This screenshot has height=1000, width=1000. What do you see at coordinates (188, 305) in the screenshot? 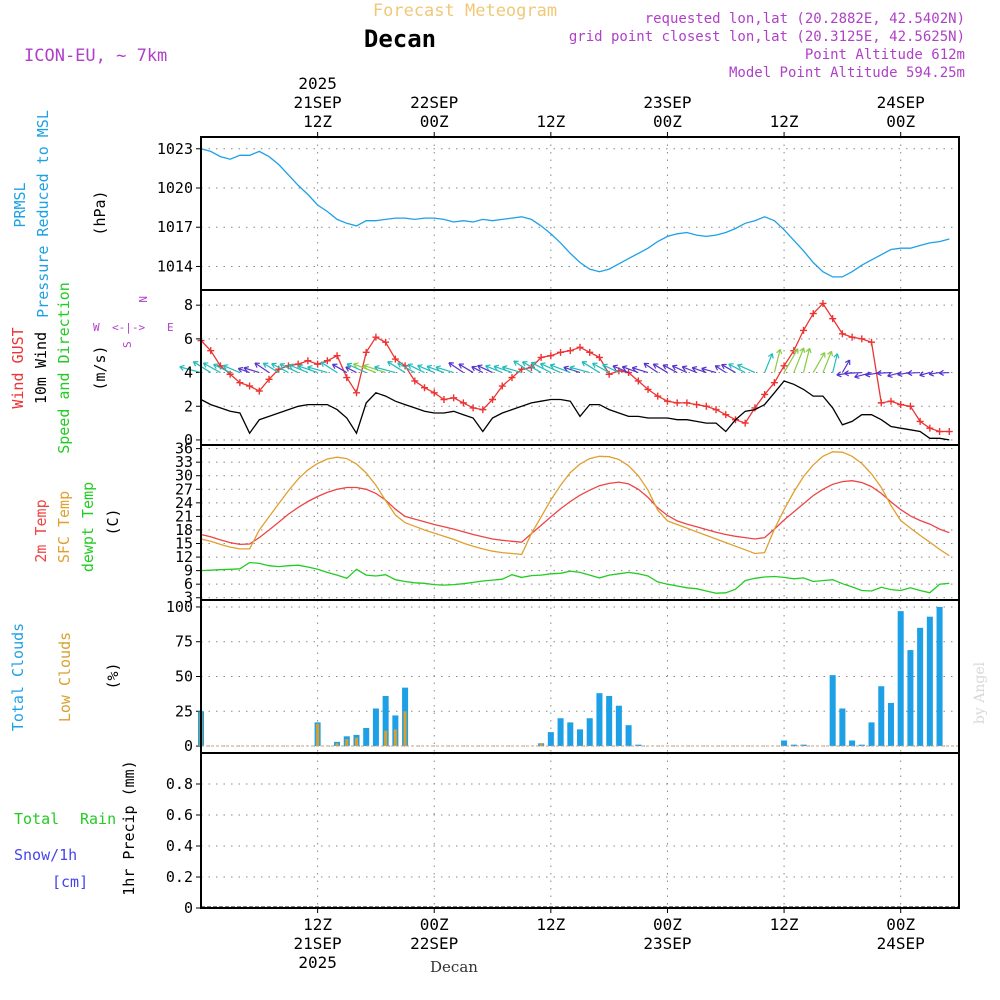
I see `y-tick-label: 8` at bounding box center [188, 305].